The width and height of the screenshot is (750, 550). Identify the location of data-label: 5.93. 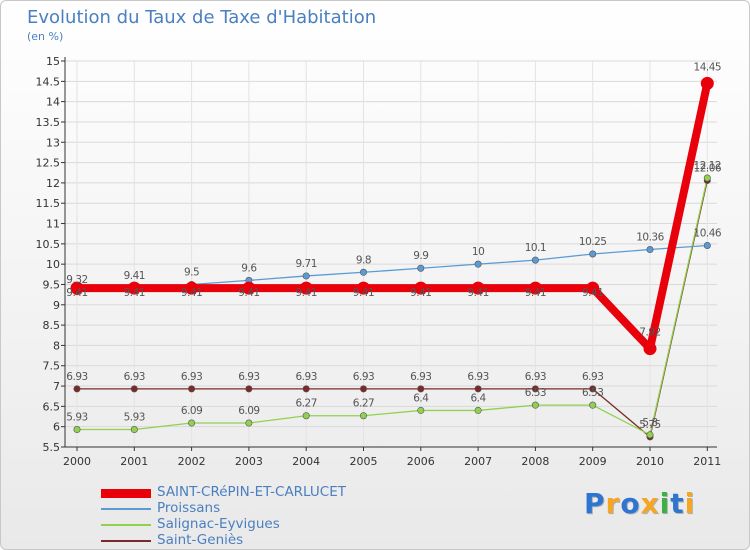
(76, 418).